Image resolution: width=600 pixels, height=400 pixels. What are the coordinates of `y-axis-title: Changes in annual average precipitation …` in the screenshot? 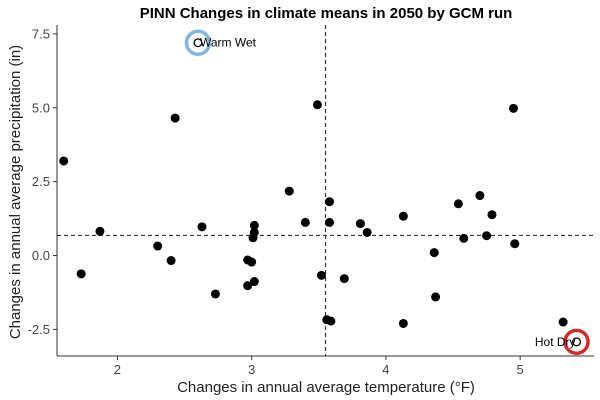 It's located at (15, 192).